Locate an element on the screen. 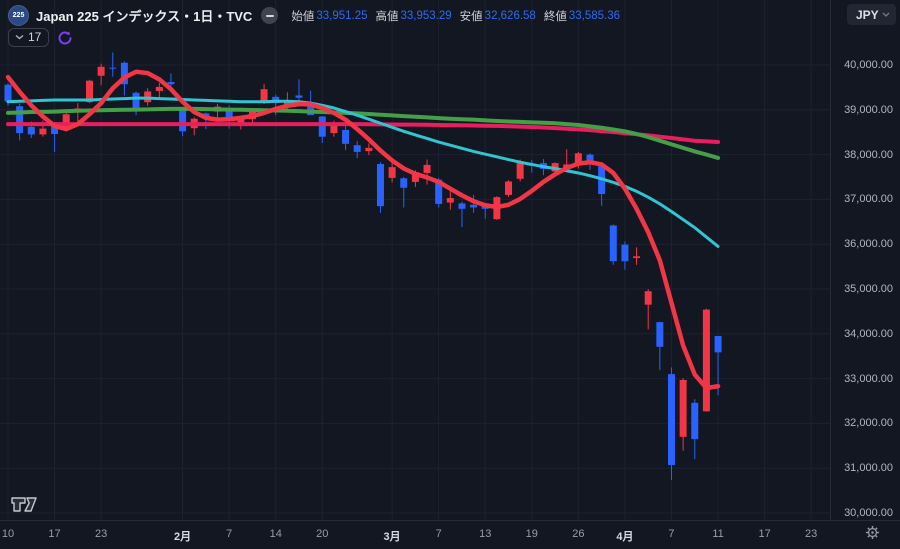 This screenshot has height=549, width=900. price-tick-label: 37,000.00 is located at coordinates (868, 199).